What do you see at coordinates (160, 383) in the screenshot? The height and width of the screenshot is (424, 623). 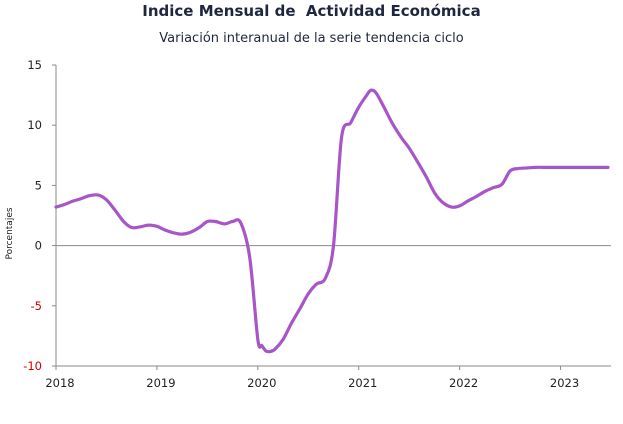 I see `x-tick-label: 2019` at bounding box center [160, 383].